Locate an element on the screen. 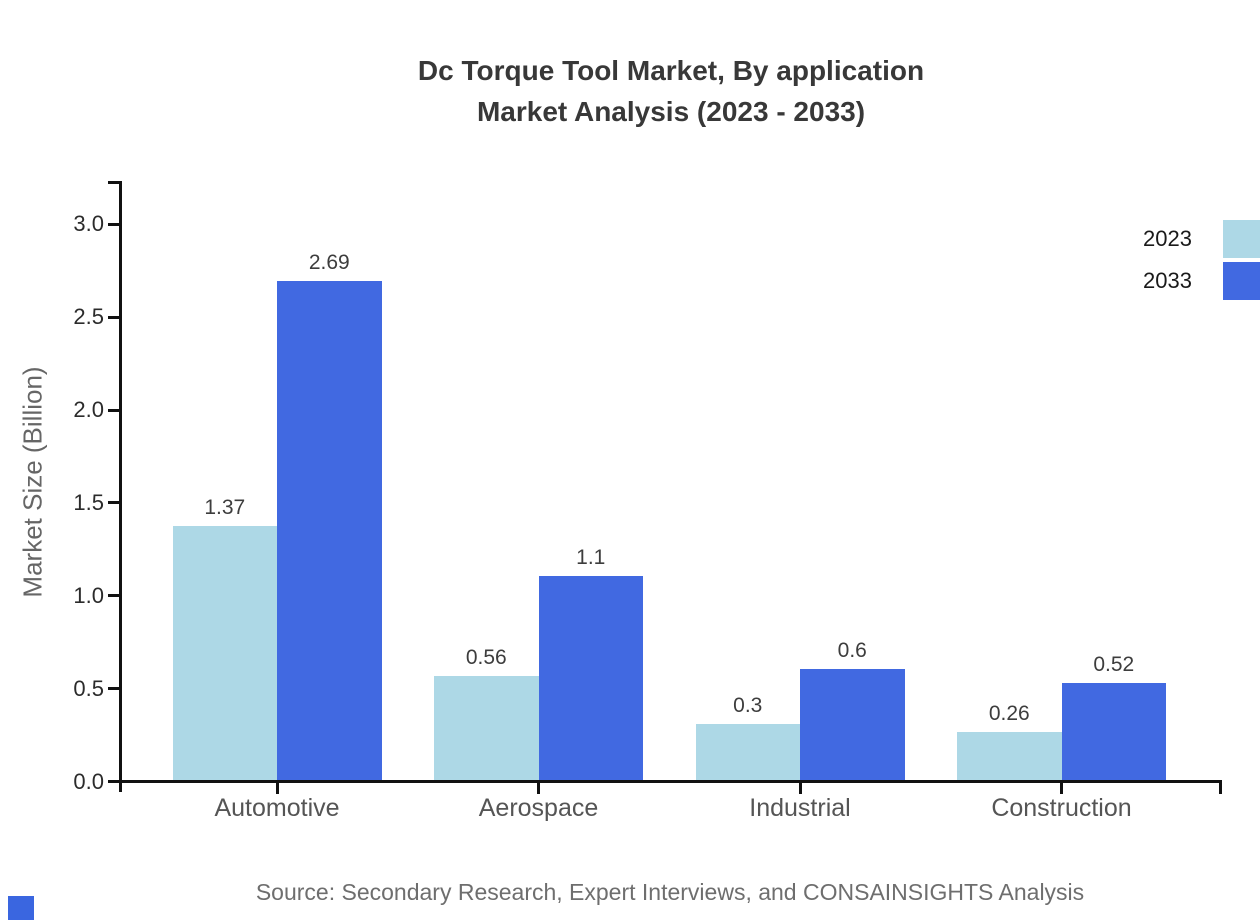 Image resolution: width=1260 pixels, height=920 pixels. x-axis-spine is located at coordinates (670, 781).